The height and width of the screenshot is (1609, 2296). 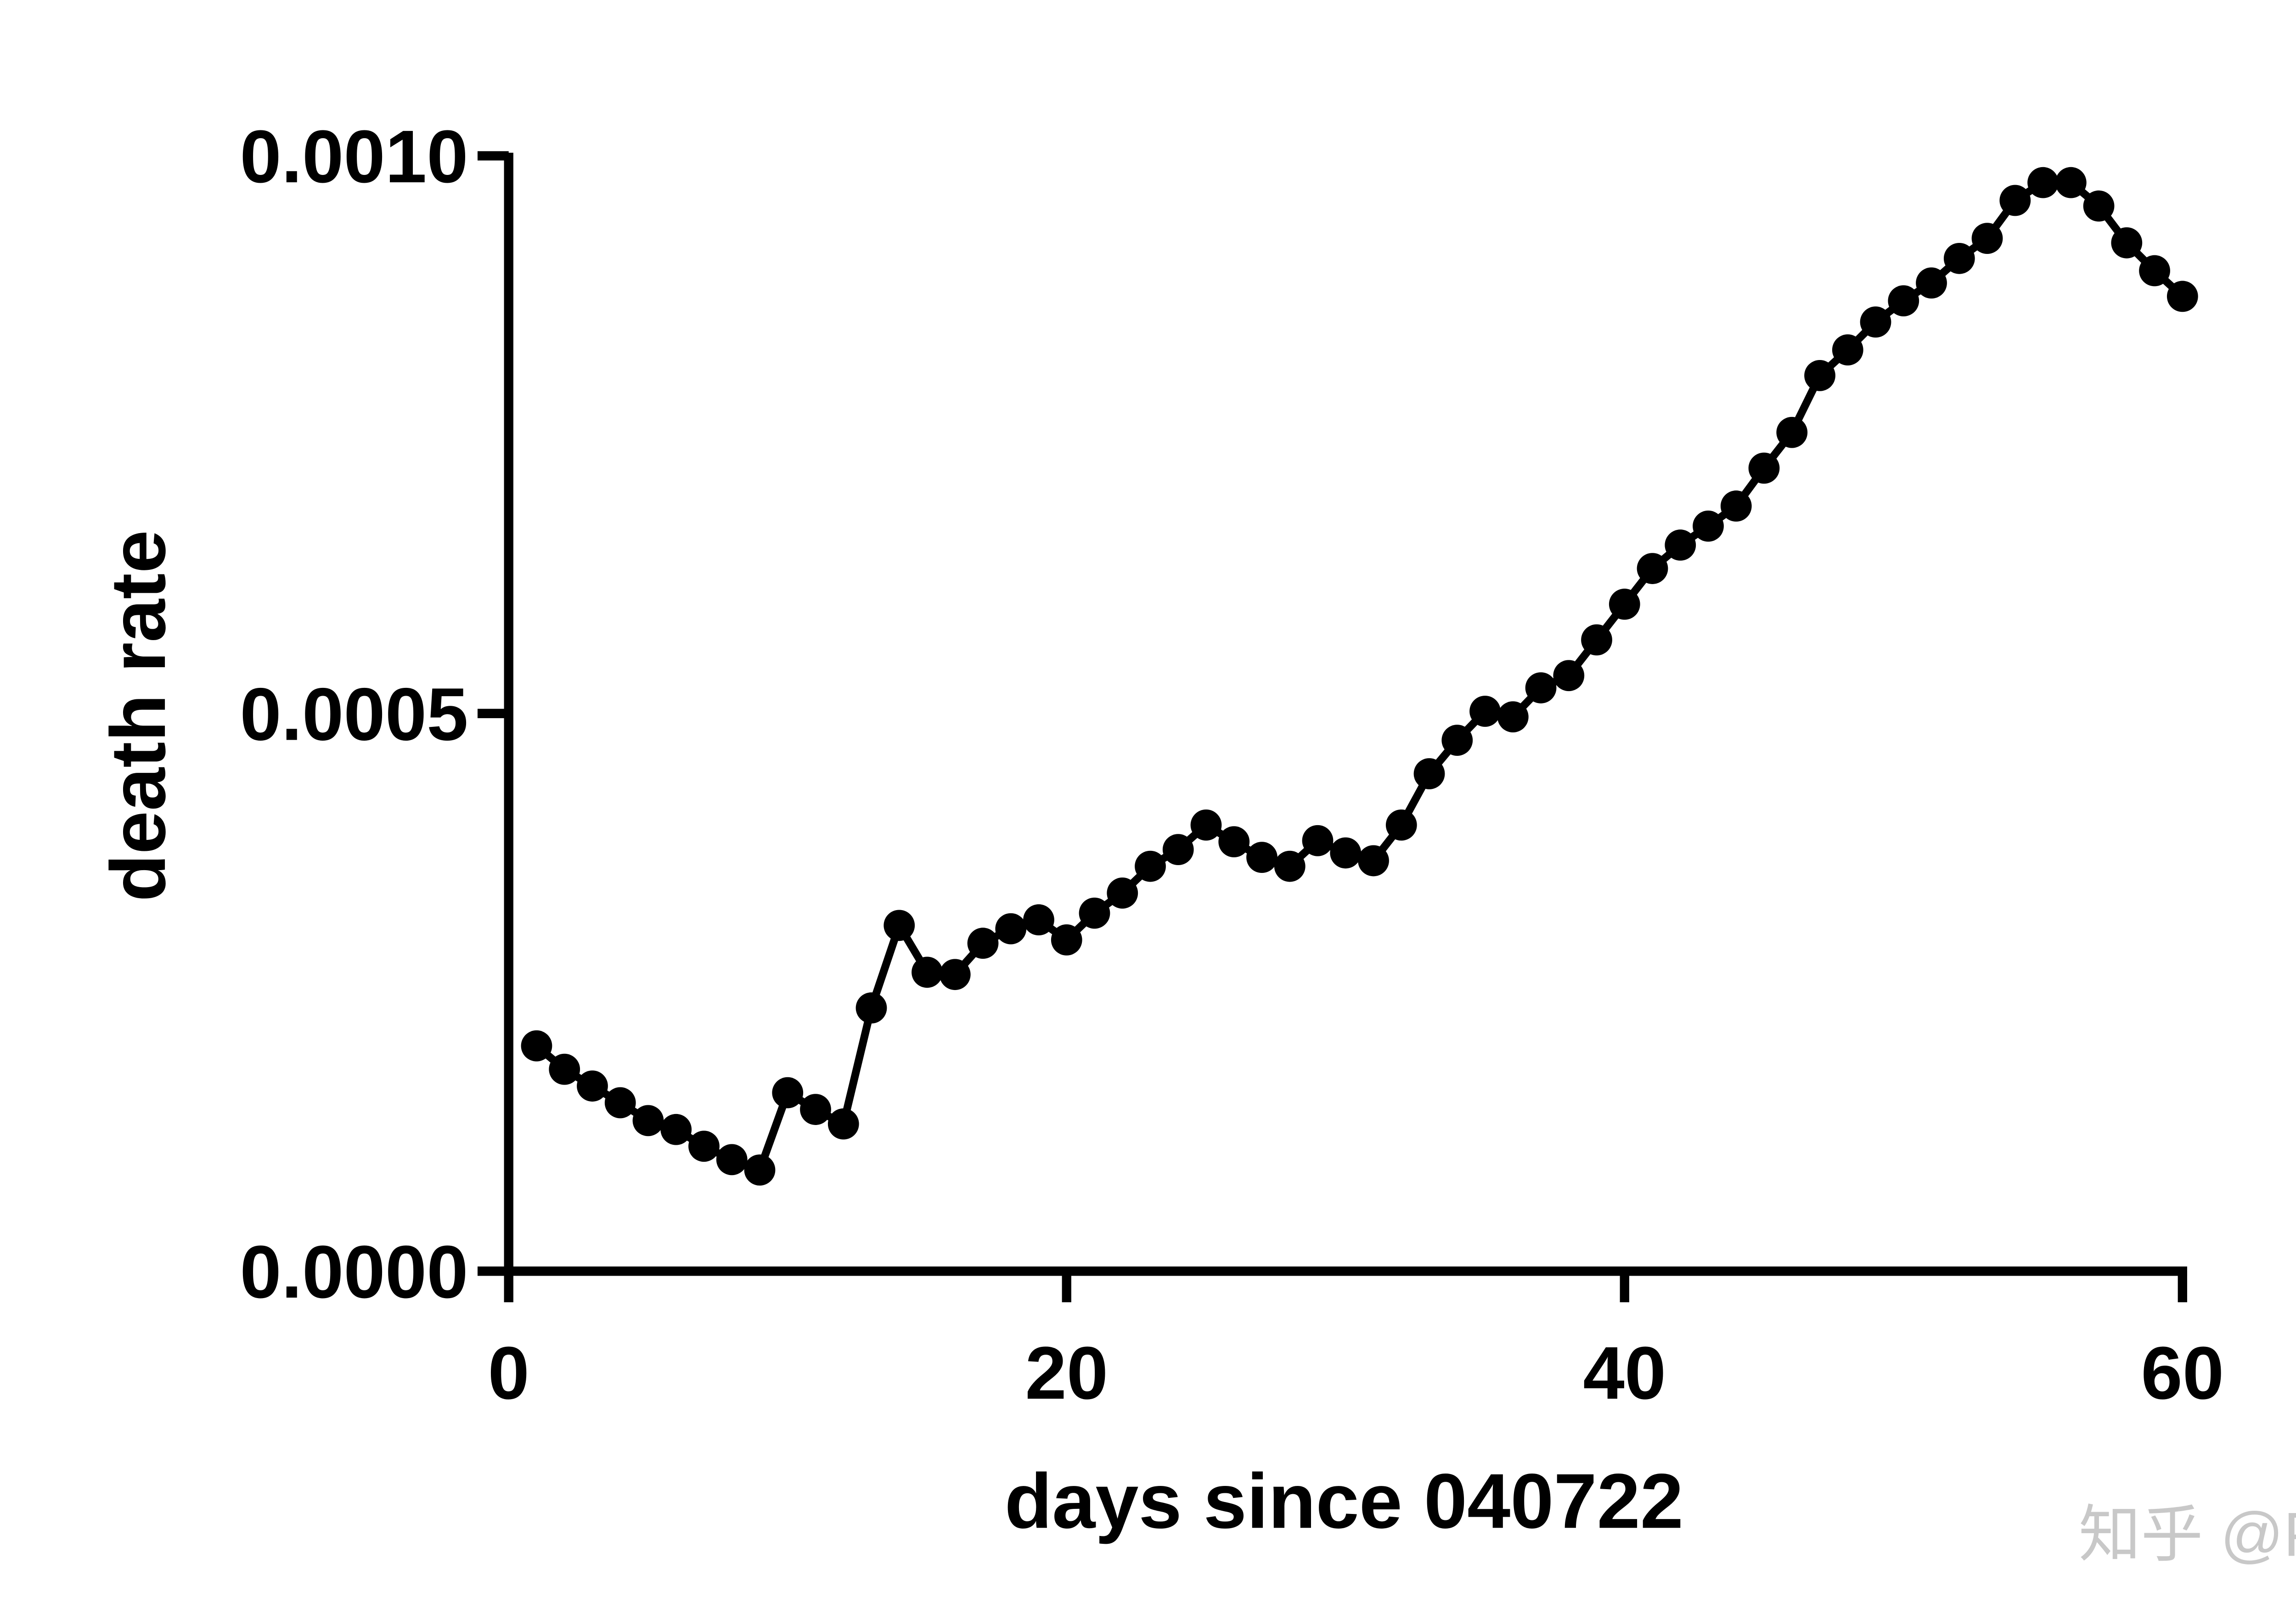 I want to click on x-tick-label: 60, so click(x=2182, y=1373).